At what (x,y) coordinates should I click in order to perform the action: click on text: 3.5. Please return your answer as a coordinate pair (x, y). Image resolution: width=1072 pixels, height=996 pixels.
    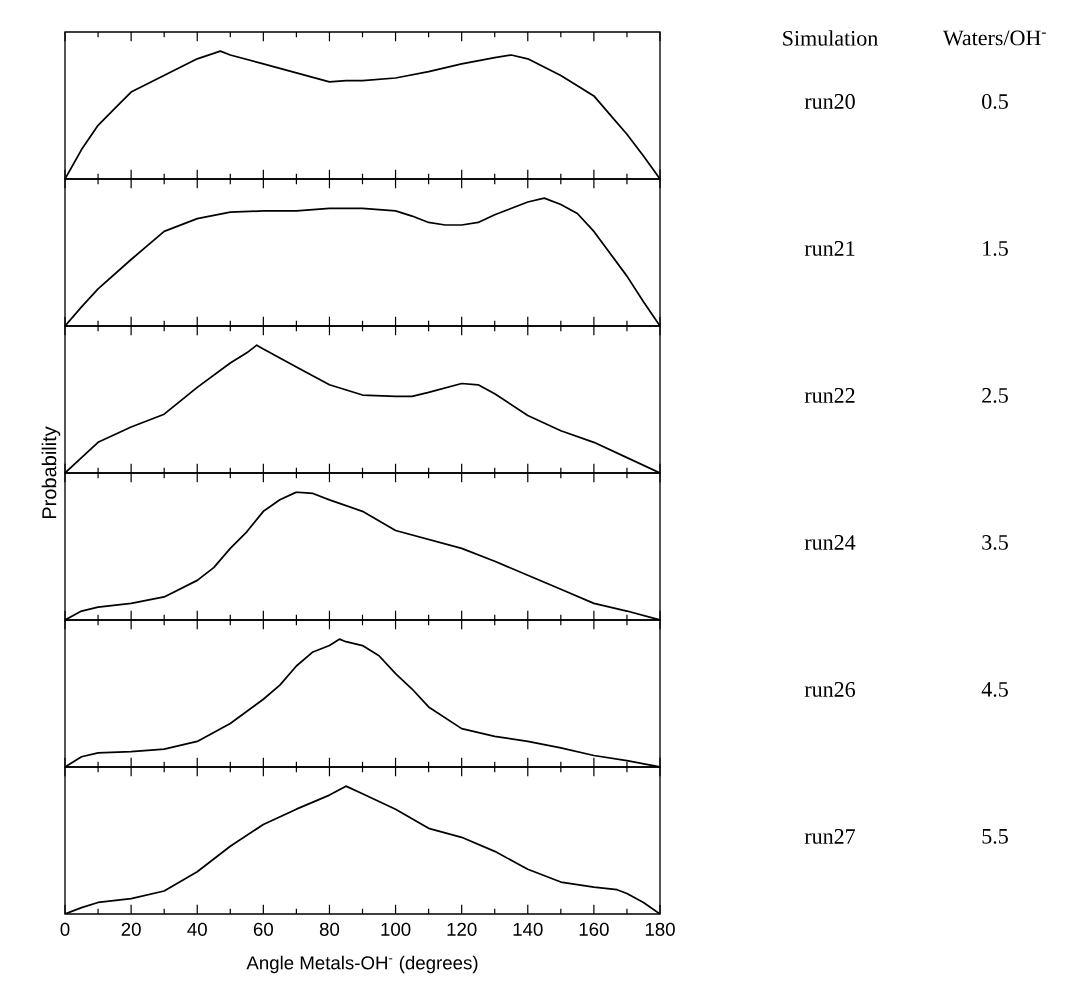
    Looking at the image, I should click on (995, 542).